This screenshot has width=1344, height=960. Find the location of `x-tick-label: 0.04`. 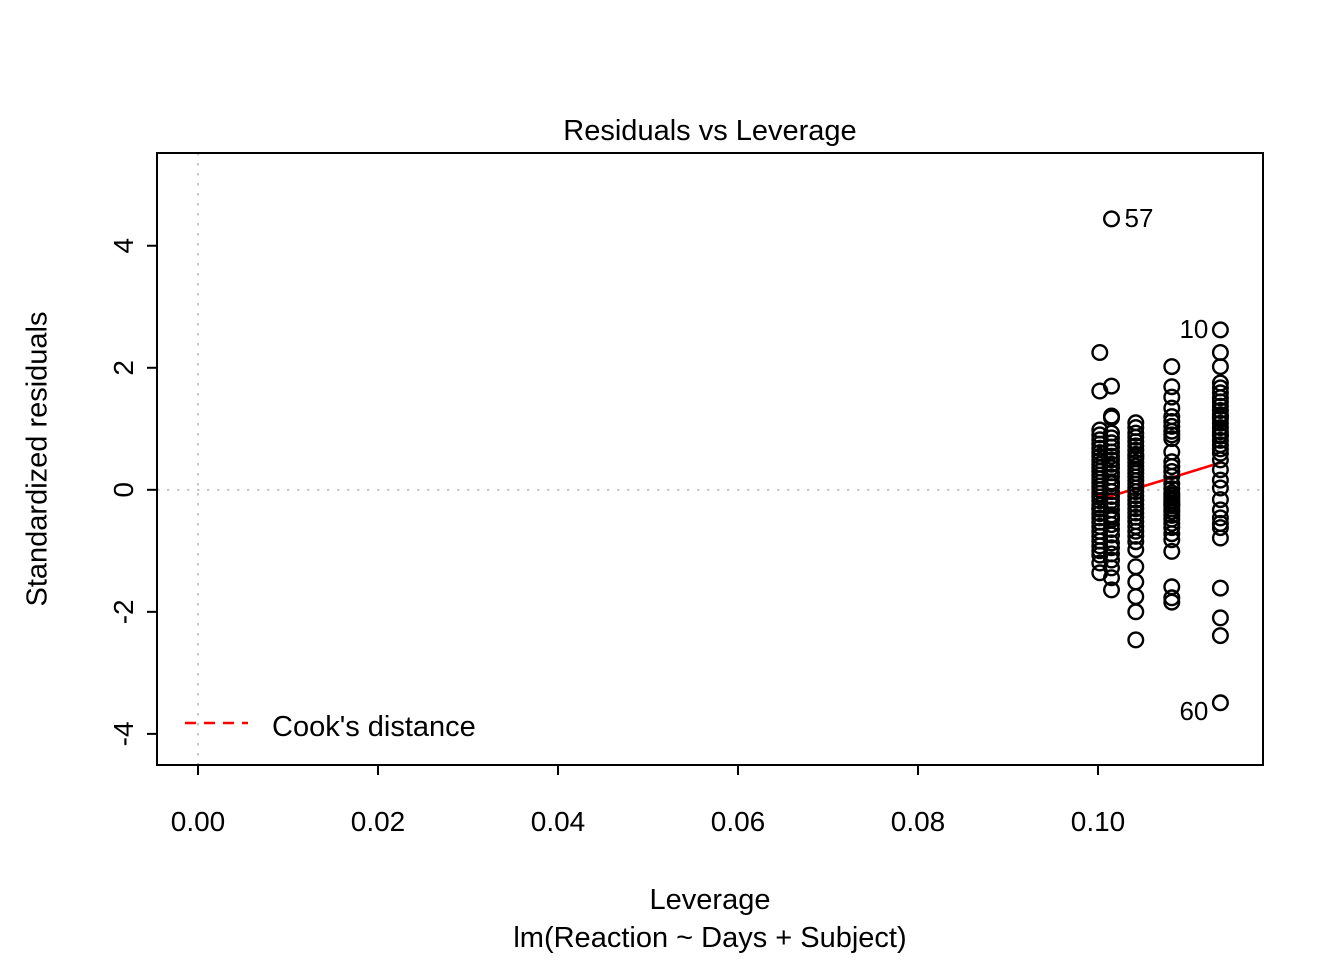

x-tick-label: 0.04 is located at coordinates (558, 821).